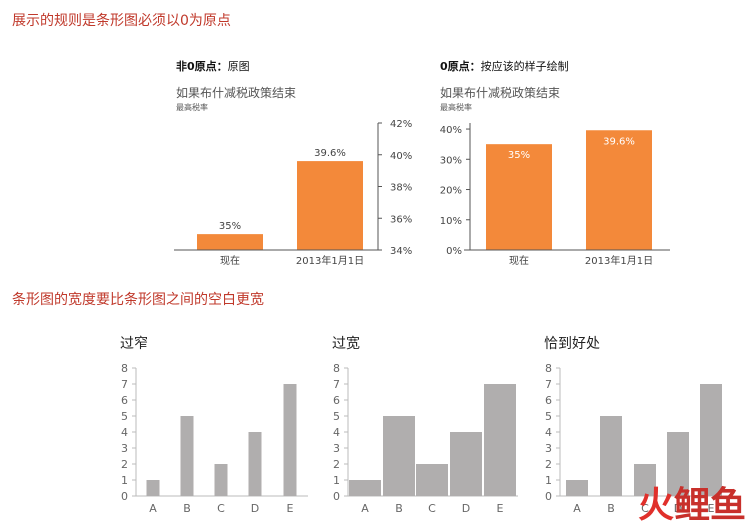 Image resolution: width=754 pixels, height=528 pixels. Describe the element at coordinates (401, 188) in the screenshot. I see `y-tick-label: 38%` at that location.